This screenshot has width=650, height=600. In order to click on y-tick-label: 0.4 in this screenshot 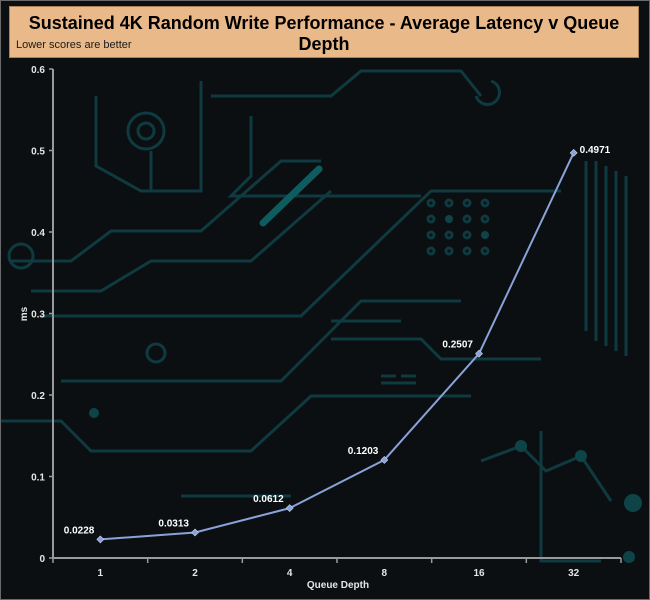, I will do `click(38, 233)`.